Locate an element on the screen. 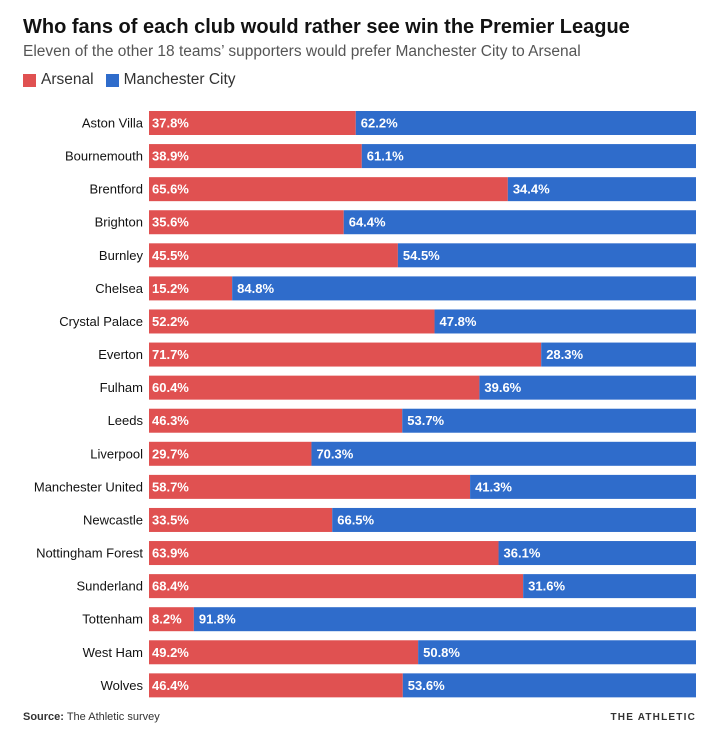 The image size is (706, 741). bar-arsenal-chelsea is located at coordinates (191, 288).